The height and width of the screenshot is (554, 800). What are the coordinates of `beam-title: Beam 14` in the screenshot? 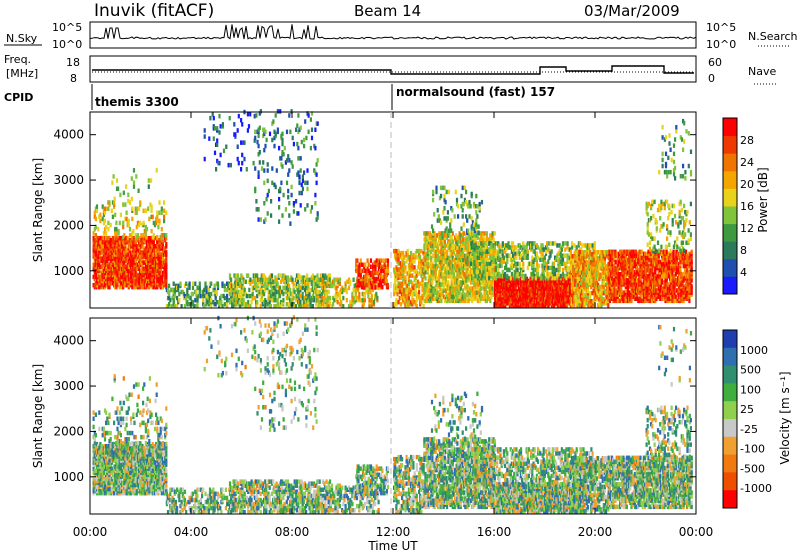 It's located at (387, 11).